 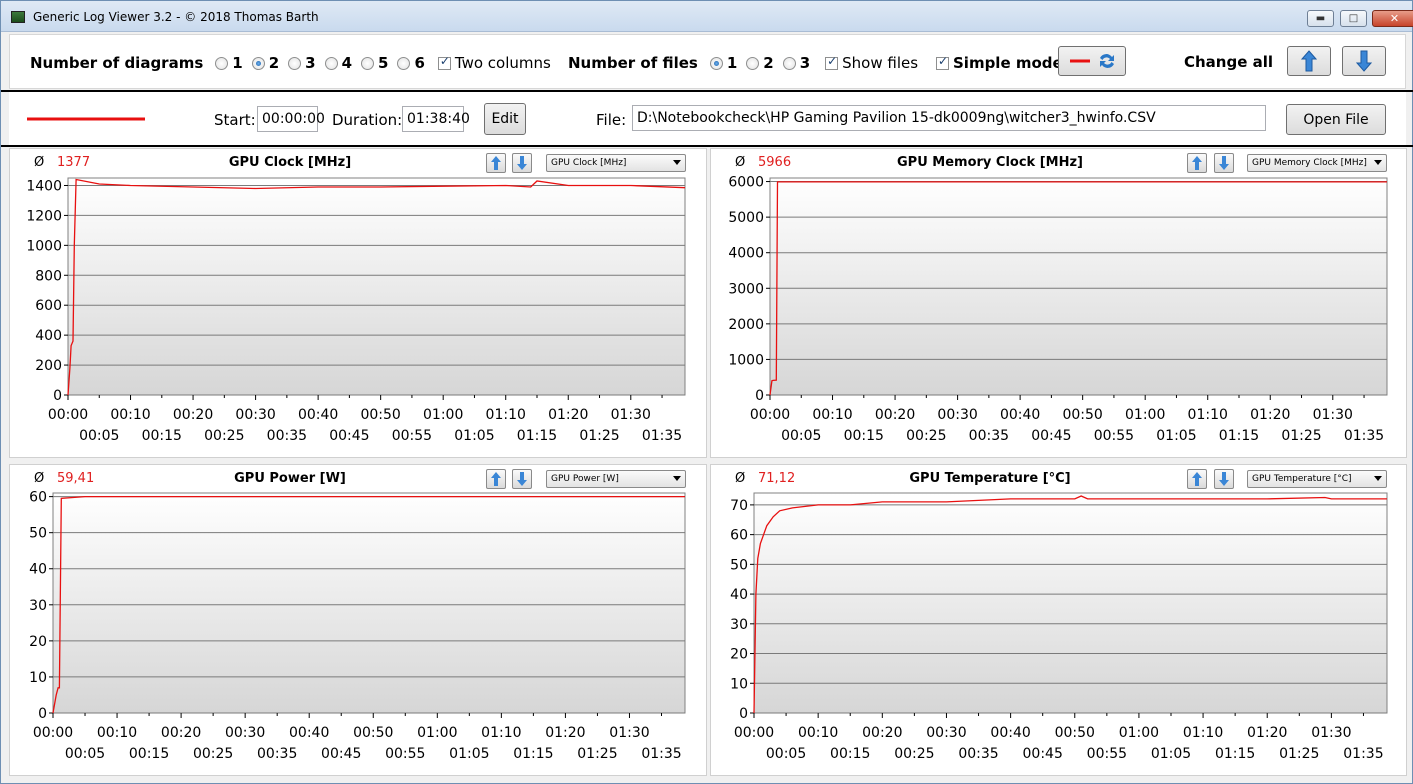 I want to click on filebar-divider, so click(x=707, y=146).